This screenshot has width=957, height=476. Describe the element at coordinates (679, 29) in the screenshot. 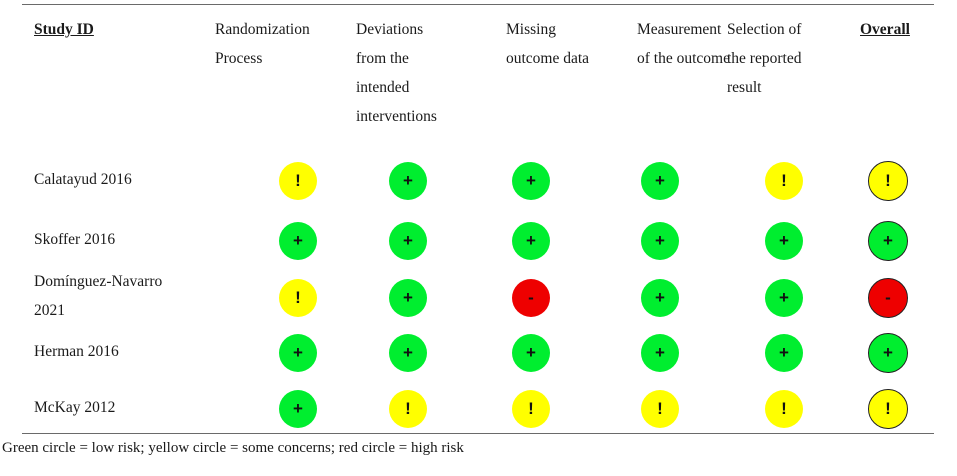

I see `header-line: Measurement` at that location.